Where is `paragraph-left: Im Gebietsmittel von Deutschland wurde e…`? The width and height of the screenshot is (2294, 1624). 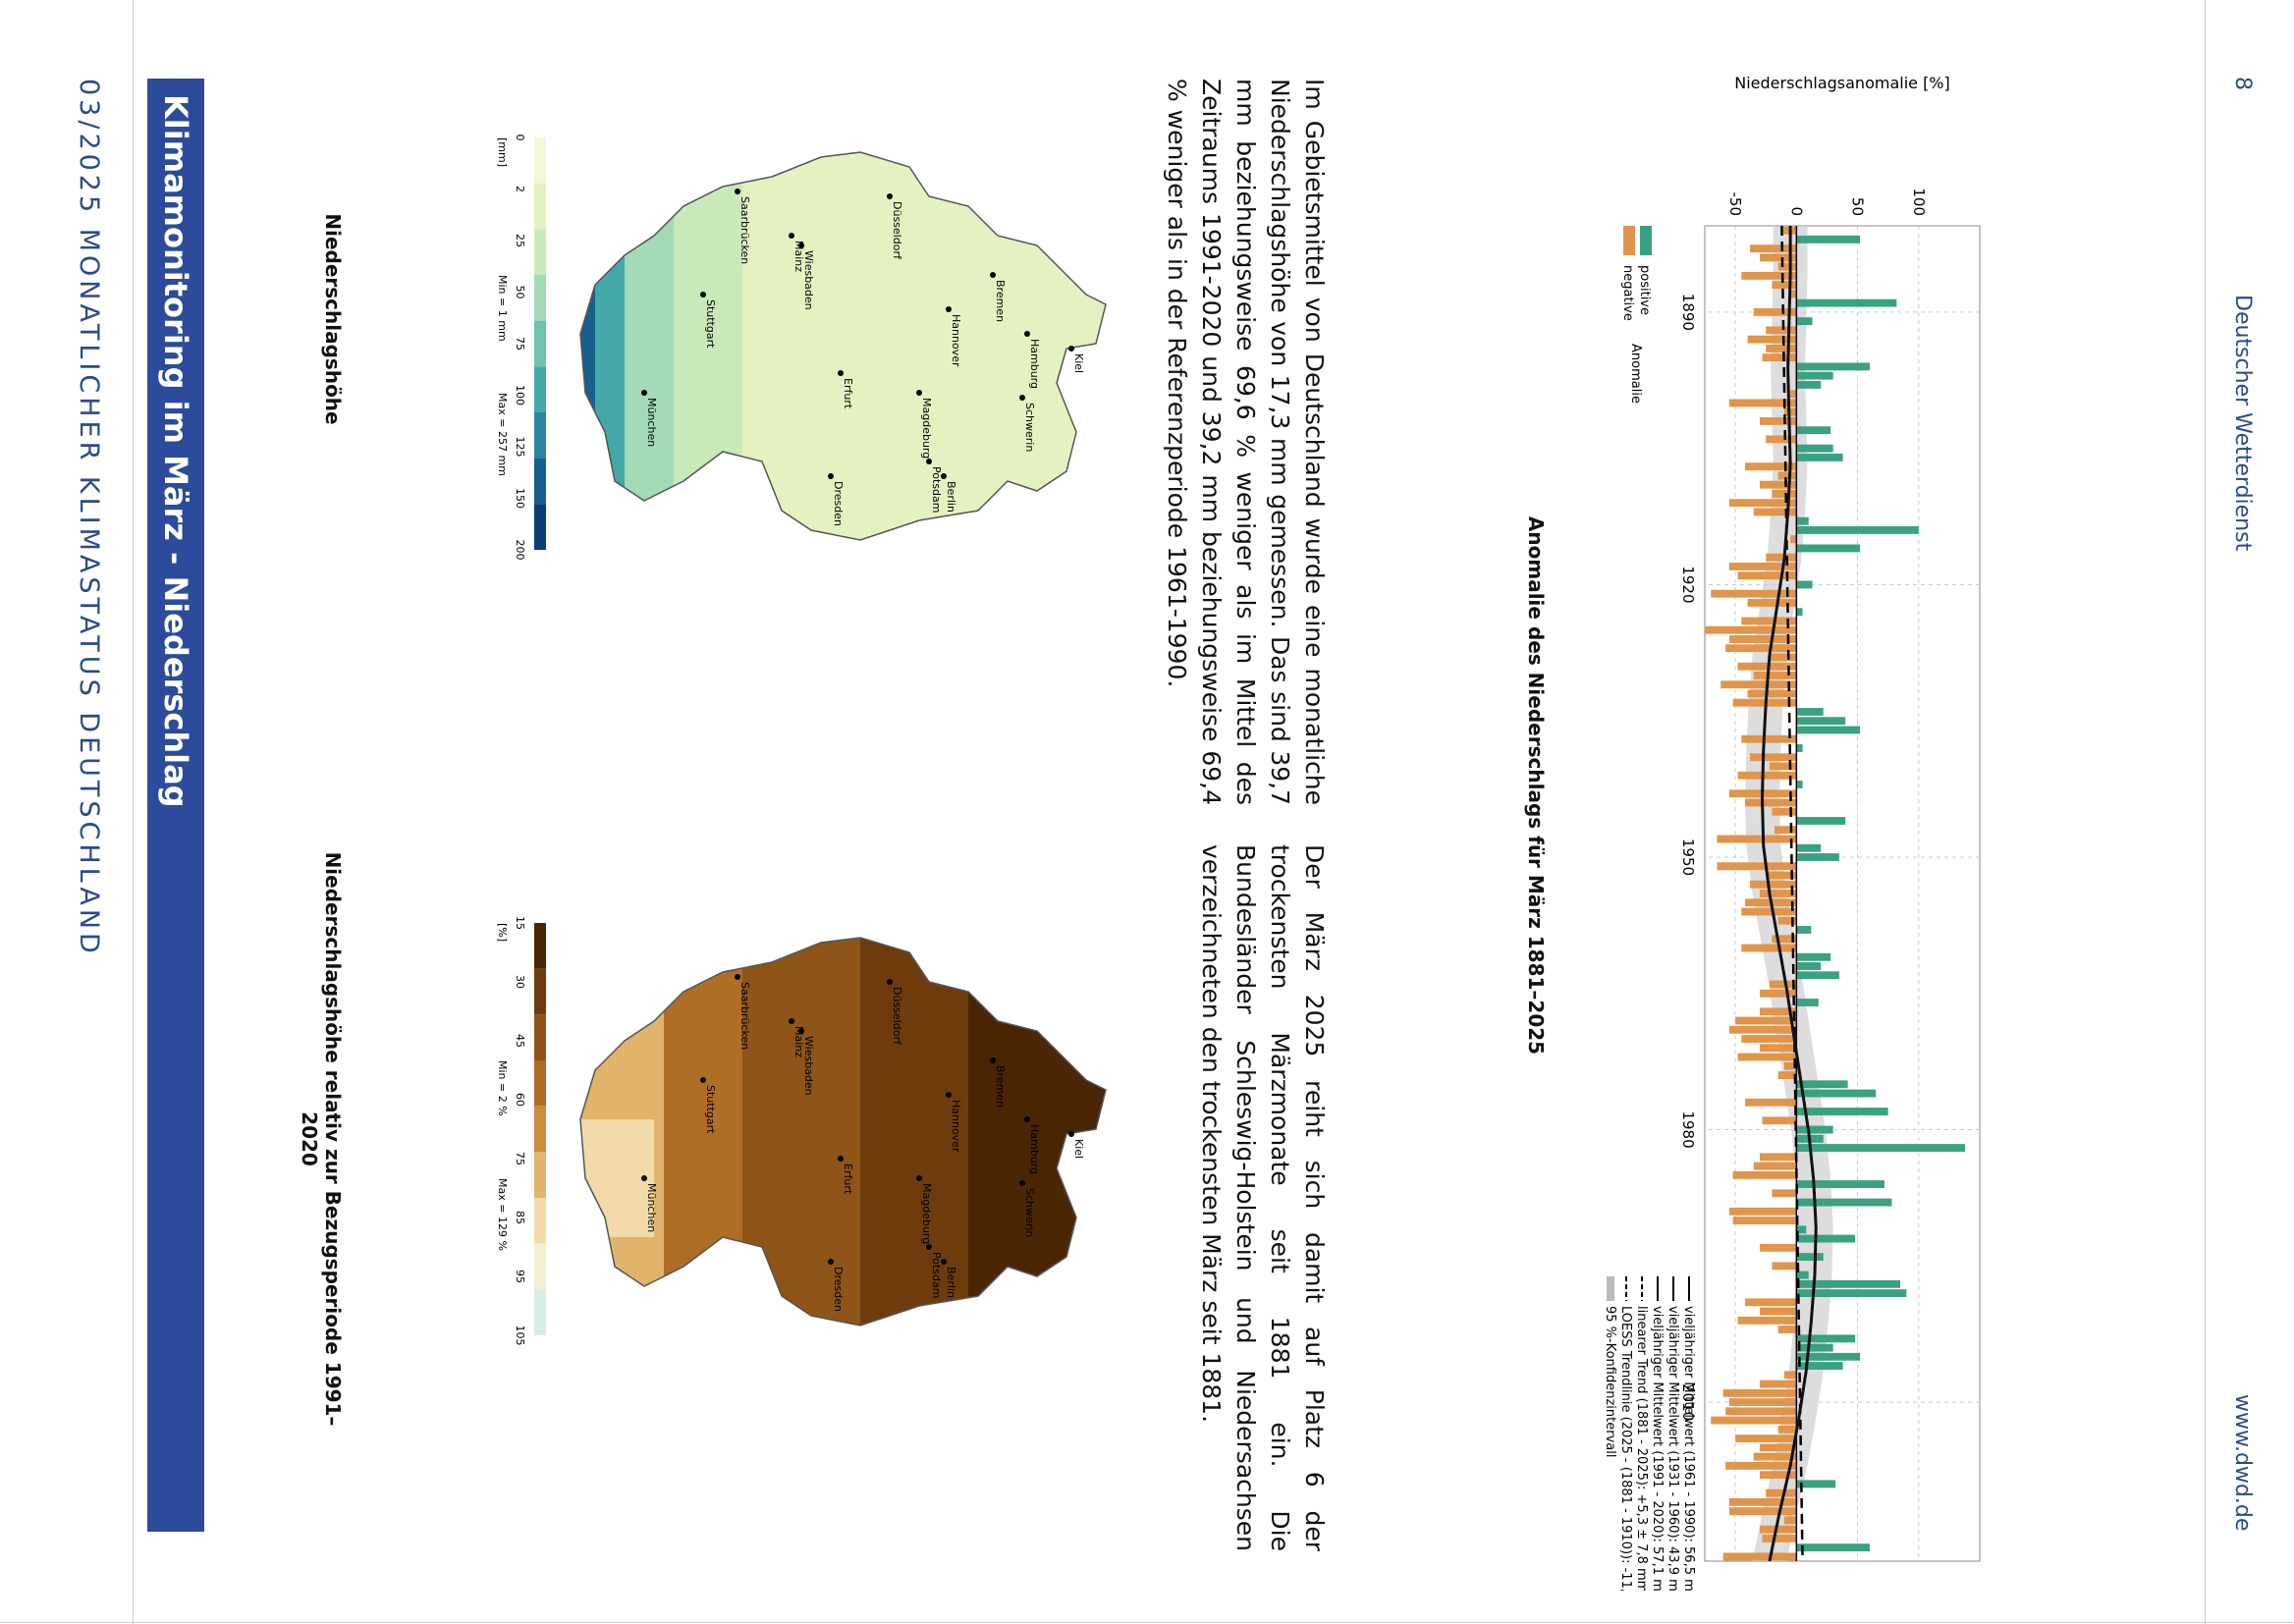
paragraph-left: Im Gebietsmittel von Deutschland wurde e… is located at coordinates (1246, 442).